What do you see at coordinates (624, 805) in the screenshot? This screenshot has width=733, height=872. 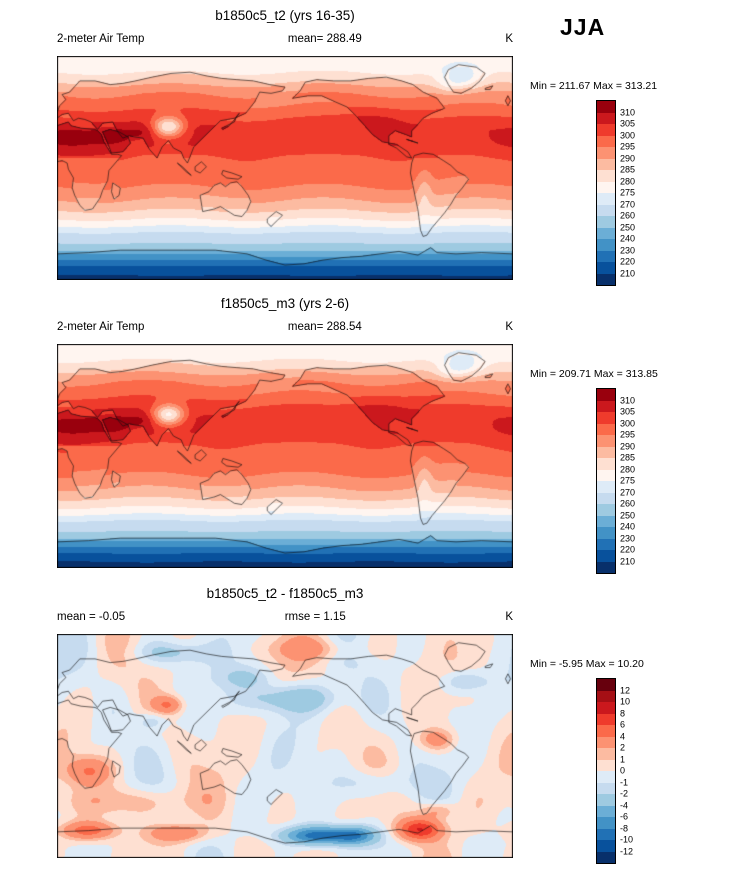 I see `colorbar-tick-label: -4` at bounding box center [624, 805].